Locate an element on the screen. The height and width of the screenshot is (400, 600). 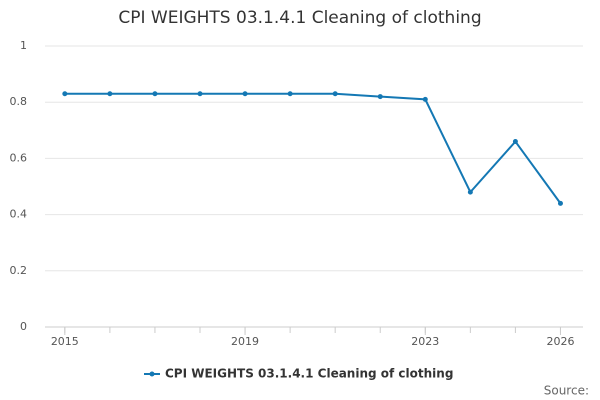
y-tick-label: 0.6 is located at coordinates (19, 157).